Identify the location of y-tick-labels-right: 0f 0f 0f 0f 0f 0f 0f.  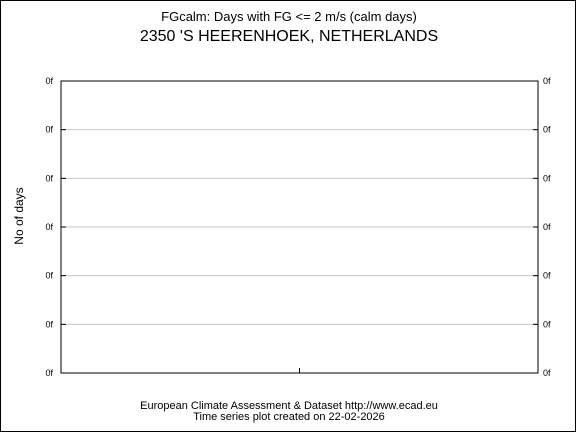
(547, 227).